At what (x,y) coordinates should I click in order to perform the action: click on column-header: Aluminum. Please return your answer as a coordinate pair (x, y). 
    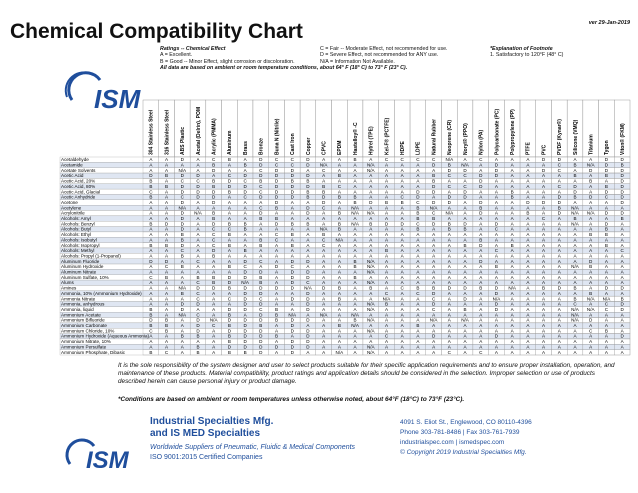
    Looking at the image, I should click on (230, 142).